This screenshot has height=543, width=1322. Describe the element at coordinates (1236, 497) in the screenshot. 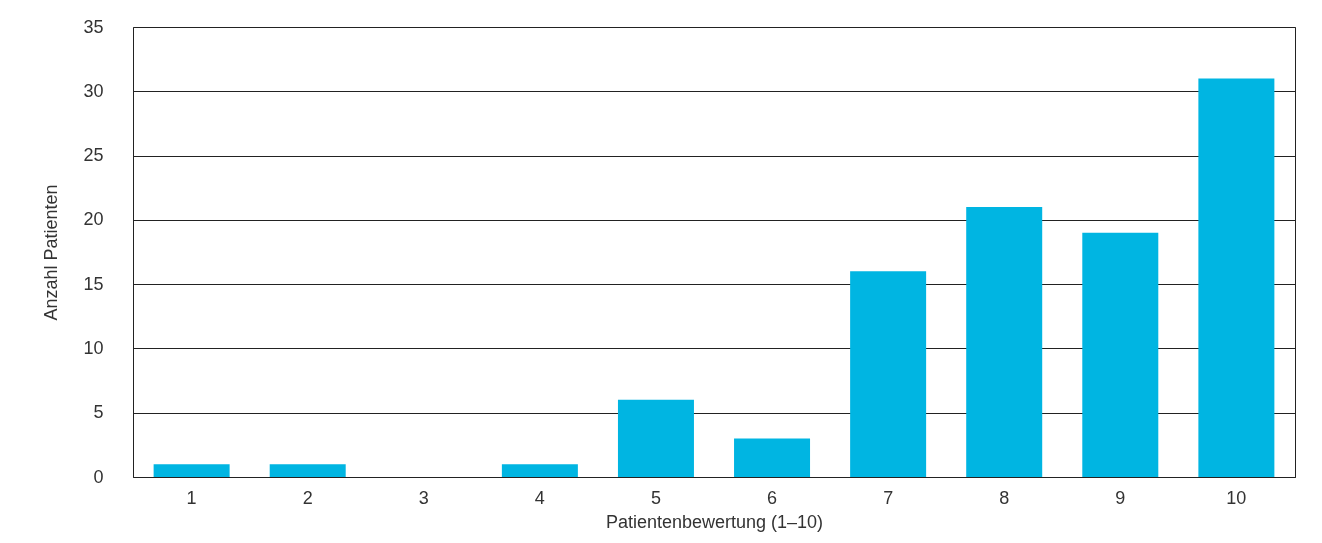

I see `x-tick-label: 10` at that location.